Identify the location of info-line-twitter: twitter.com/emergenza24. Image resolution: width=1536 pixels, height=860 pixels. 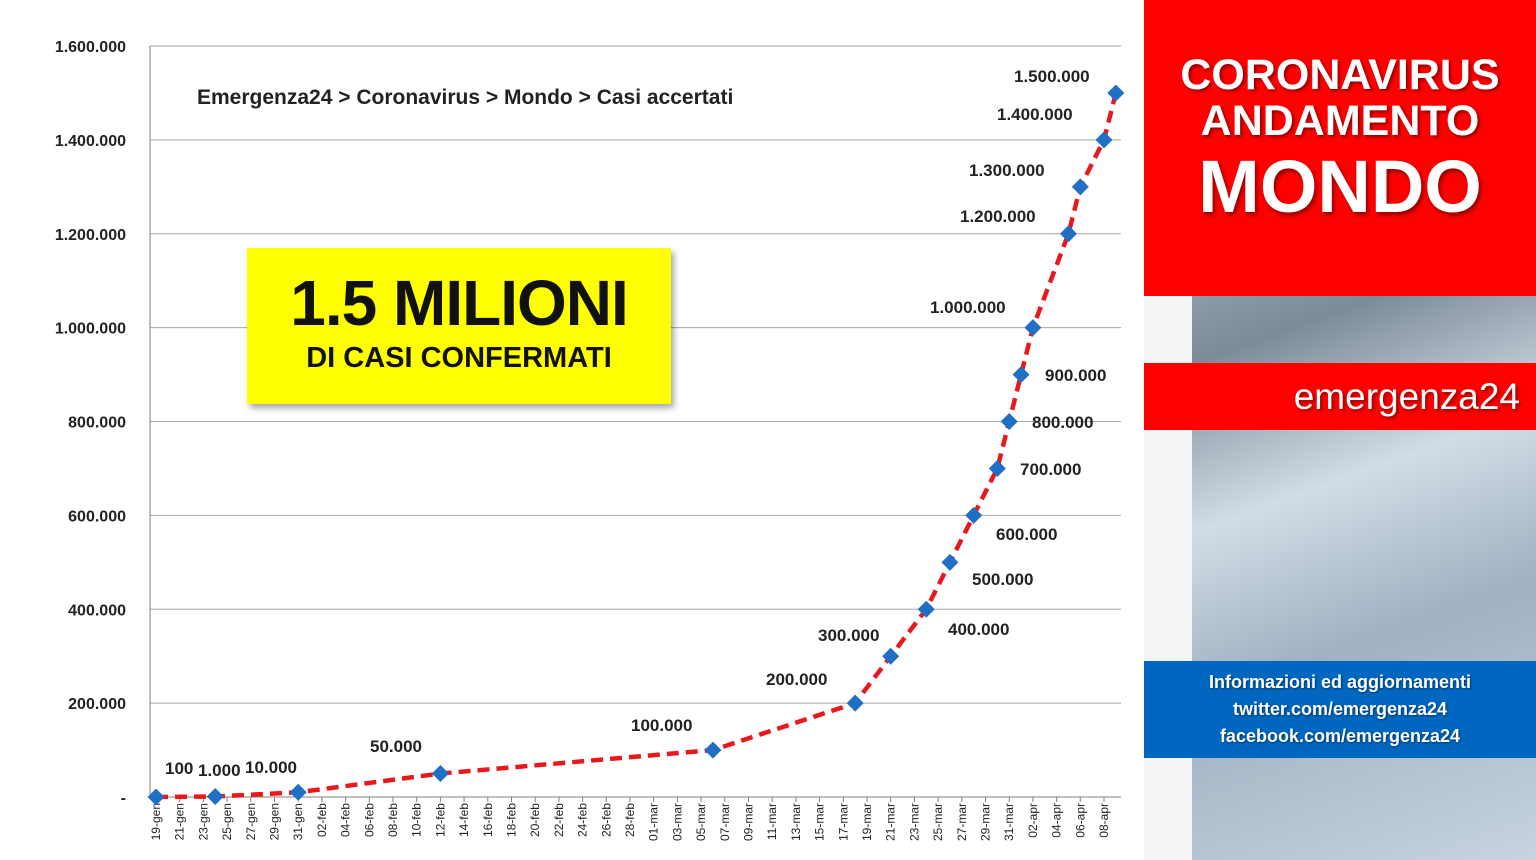
(1340, 709).